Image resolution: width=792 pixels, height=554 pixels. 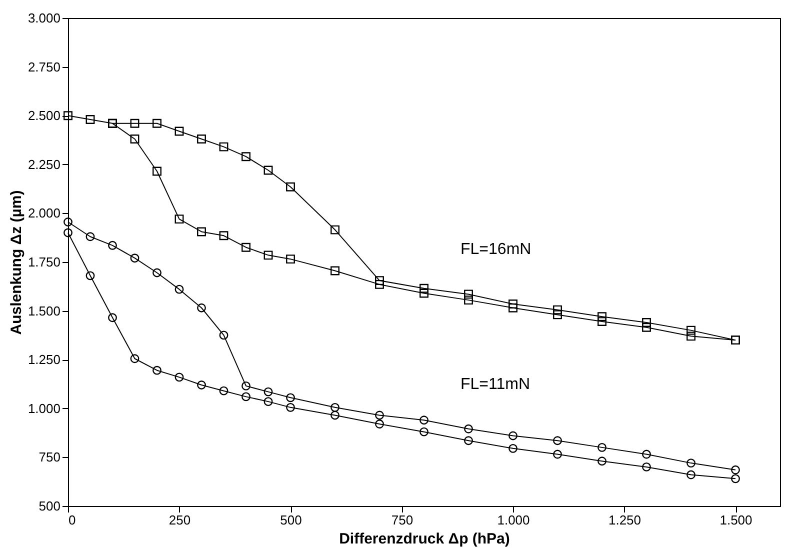 What do you see at coordinates (44, 262) in the screenshot?
I see `y-tick-label: 1.750` at bounding box center [44, 262].